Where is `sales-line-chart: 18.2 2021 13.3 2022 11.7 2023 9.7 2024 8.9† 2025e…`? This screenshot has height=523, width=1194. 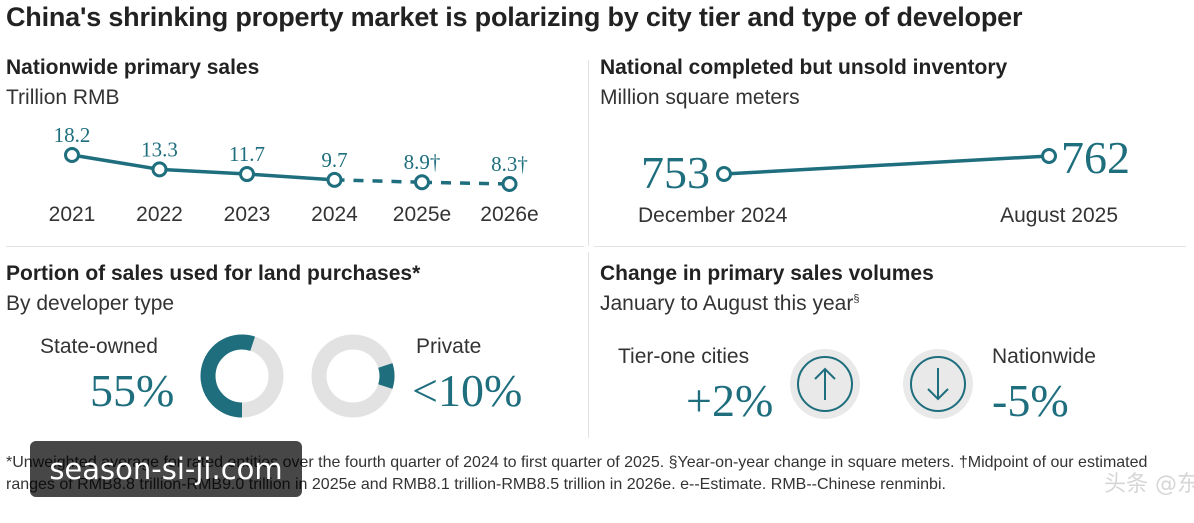 sales-line-chart: 18.2 2021 13.3 2022 11.7 2023 9.7 2024 8.9† 2025e… is located at coordinates (294, 174).